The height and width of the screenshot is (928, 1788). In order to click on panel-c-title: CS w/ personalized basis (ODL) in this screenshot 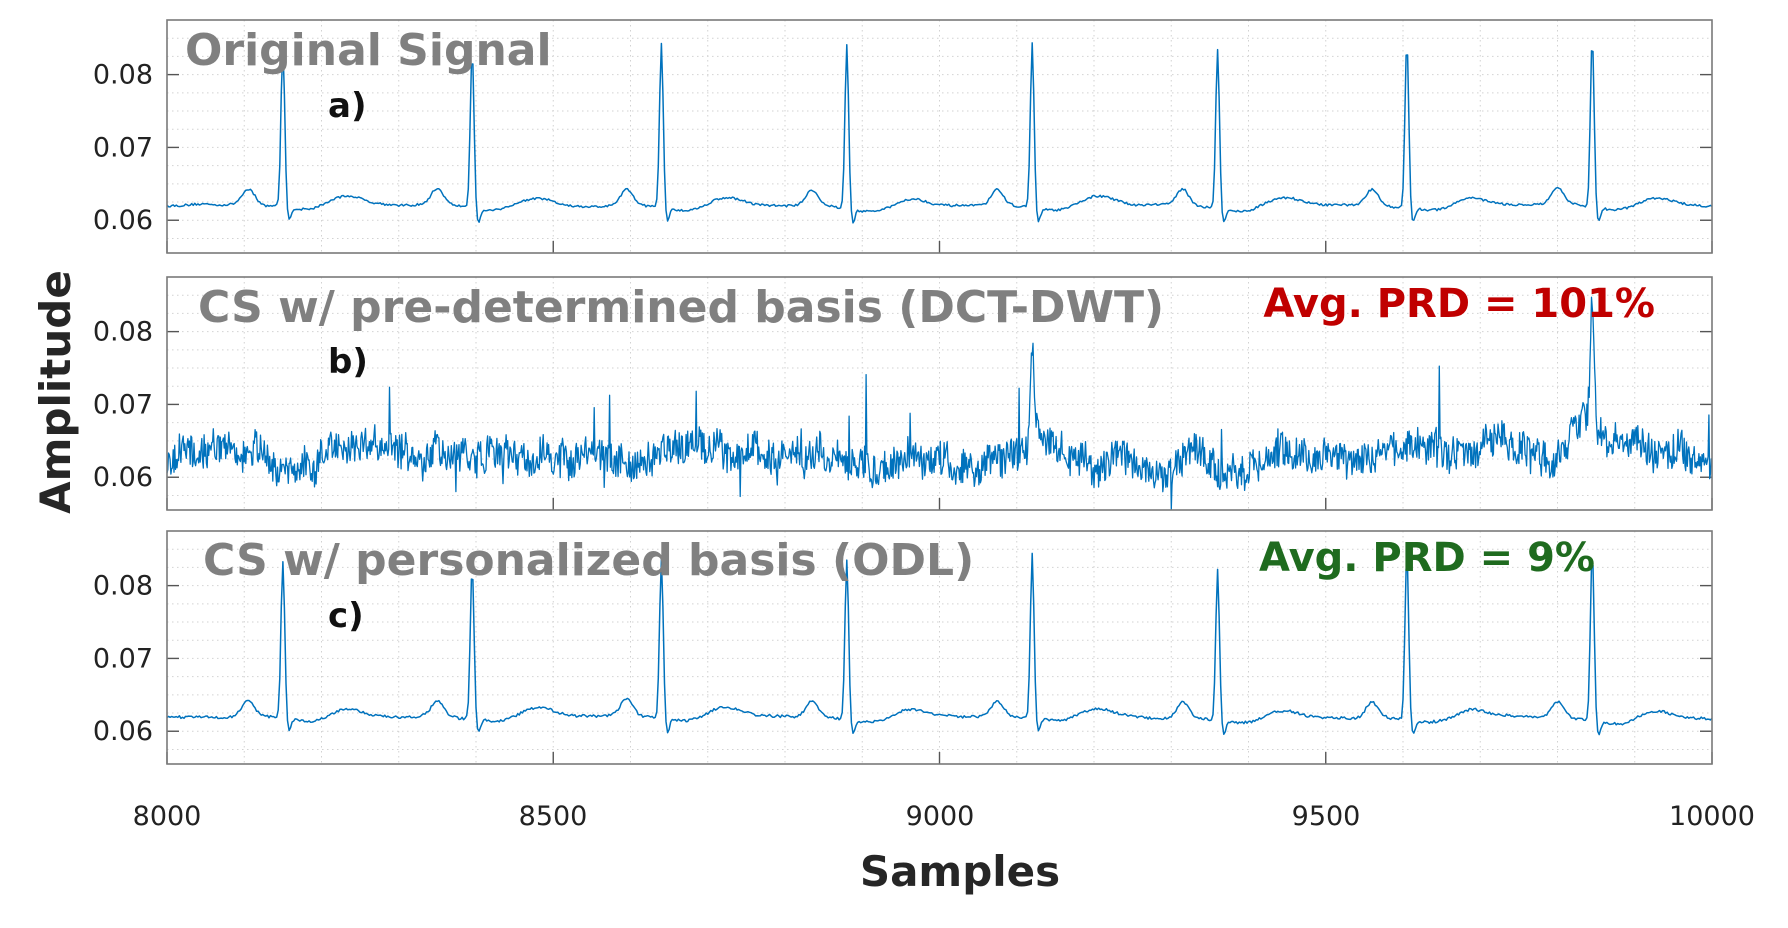, I will do `click(588, 560)`.